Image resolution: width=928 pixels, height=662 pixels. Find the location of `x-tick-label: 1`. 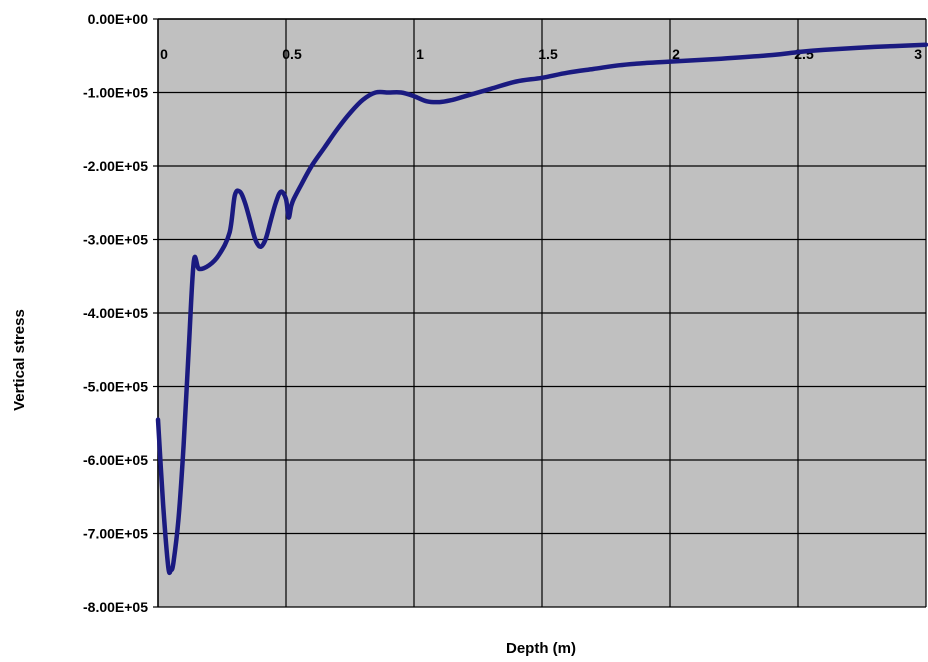

x-tick-label: 1 is located at coordinates (420, 54).